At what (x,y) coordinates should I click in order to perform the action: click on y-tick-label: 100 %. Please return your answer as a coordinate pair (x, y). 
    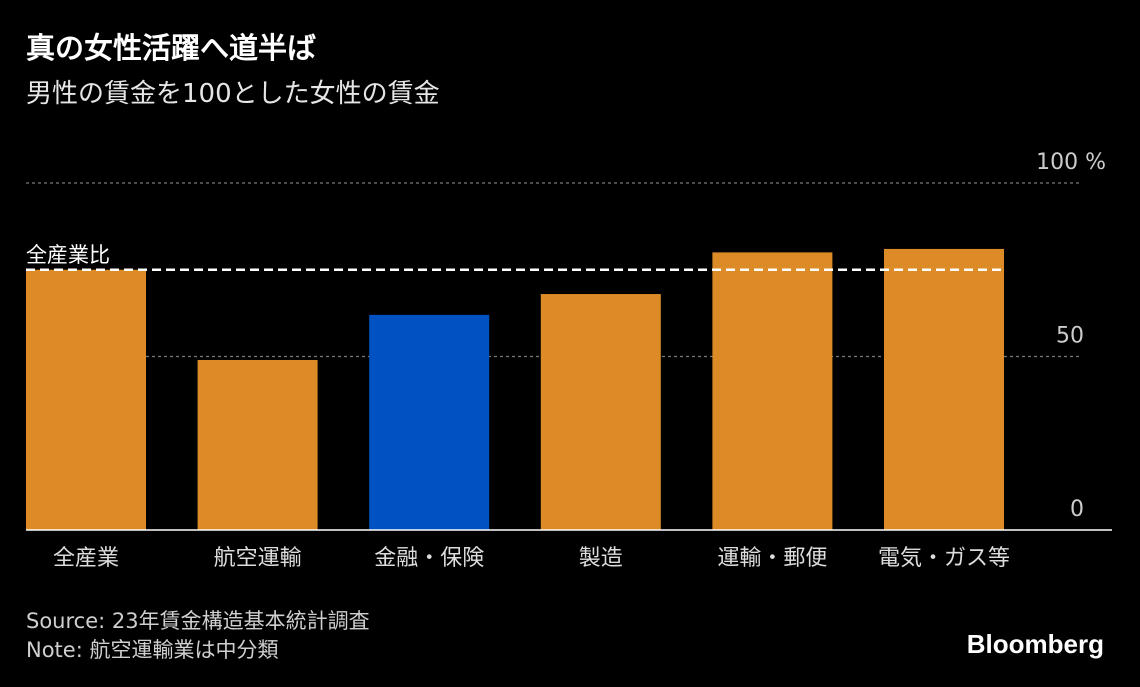
    Looking at the image, I should click on (1071, 162).